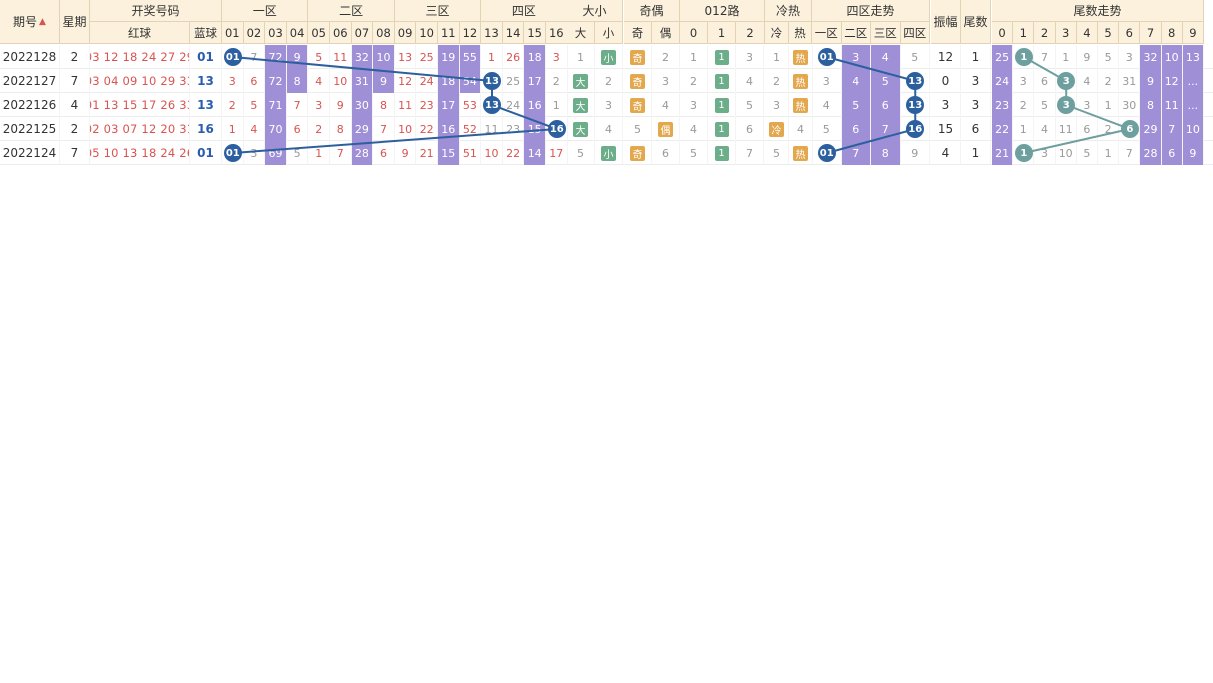  I want to click on number-miss-cell: 8, so click(297, 81).